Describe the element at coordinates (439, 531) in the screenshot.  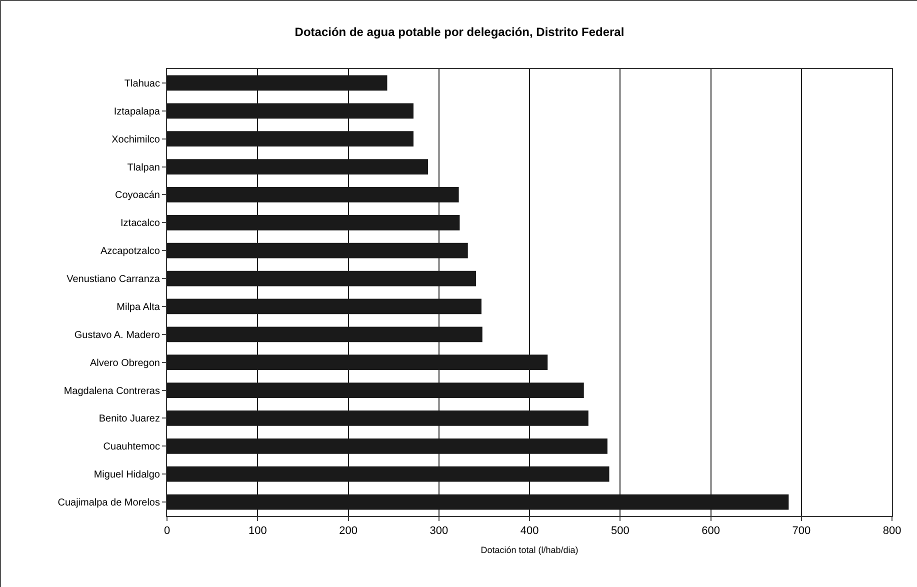
I see `x-tick-label: 300` at that location.